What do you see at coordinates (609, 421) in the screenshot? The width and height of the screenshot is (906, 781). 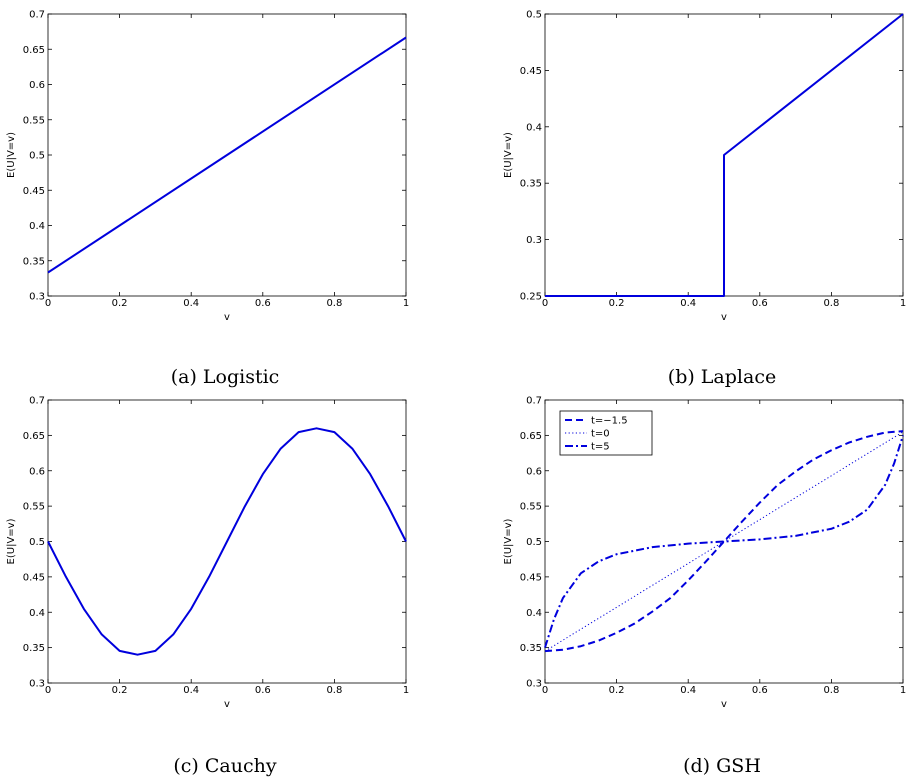 I see `legend-label: t=−1.5` at bounding box center [609, 421].